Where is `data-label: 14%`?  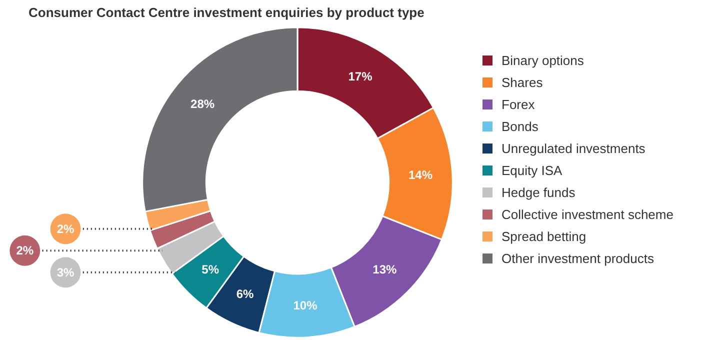 data-label: 14% is located at coordinates (420, 175).